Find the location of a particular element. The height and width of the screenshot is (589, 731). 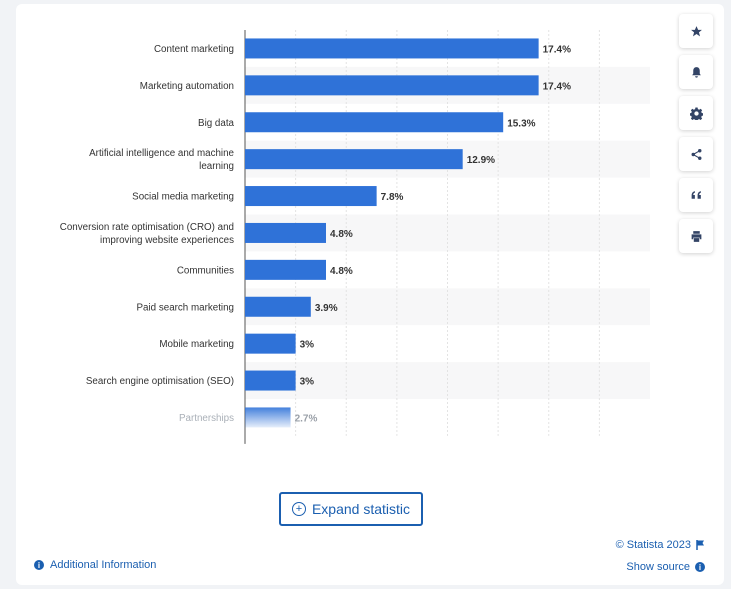

category-label: Mobile marketing is located at coordinates (196, 344).